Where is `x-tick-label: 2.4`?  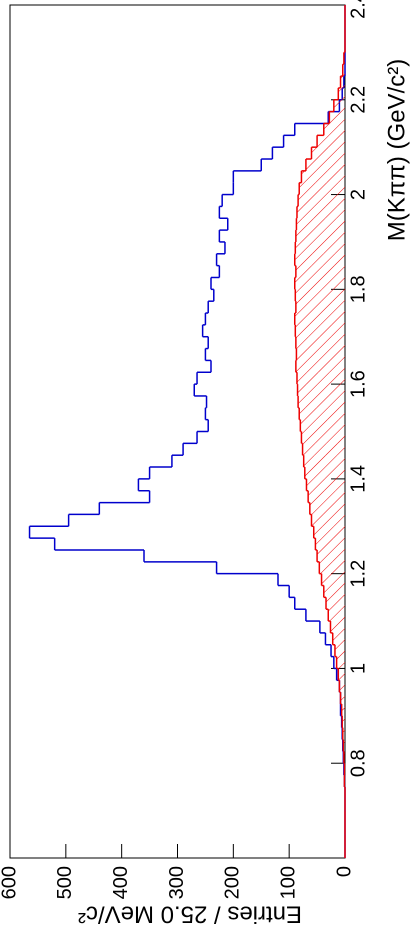 x-tick-label: 2.4 is located at coordinates (358, 9).